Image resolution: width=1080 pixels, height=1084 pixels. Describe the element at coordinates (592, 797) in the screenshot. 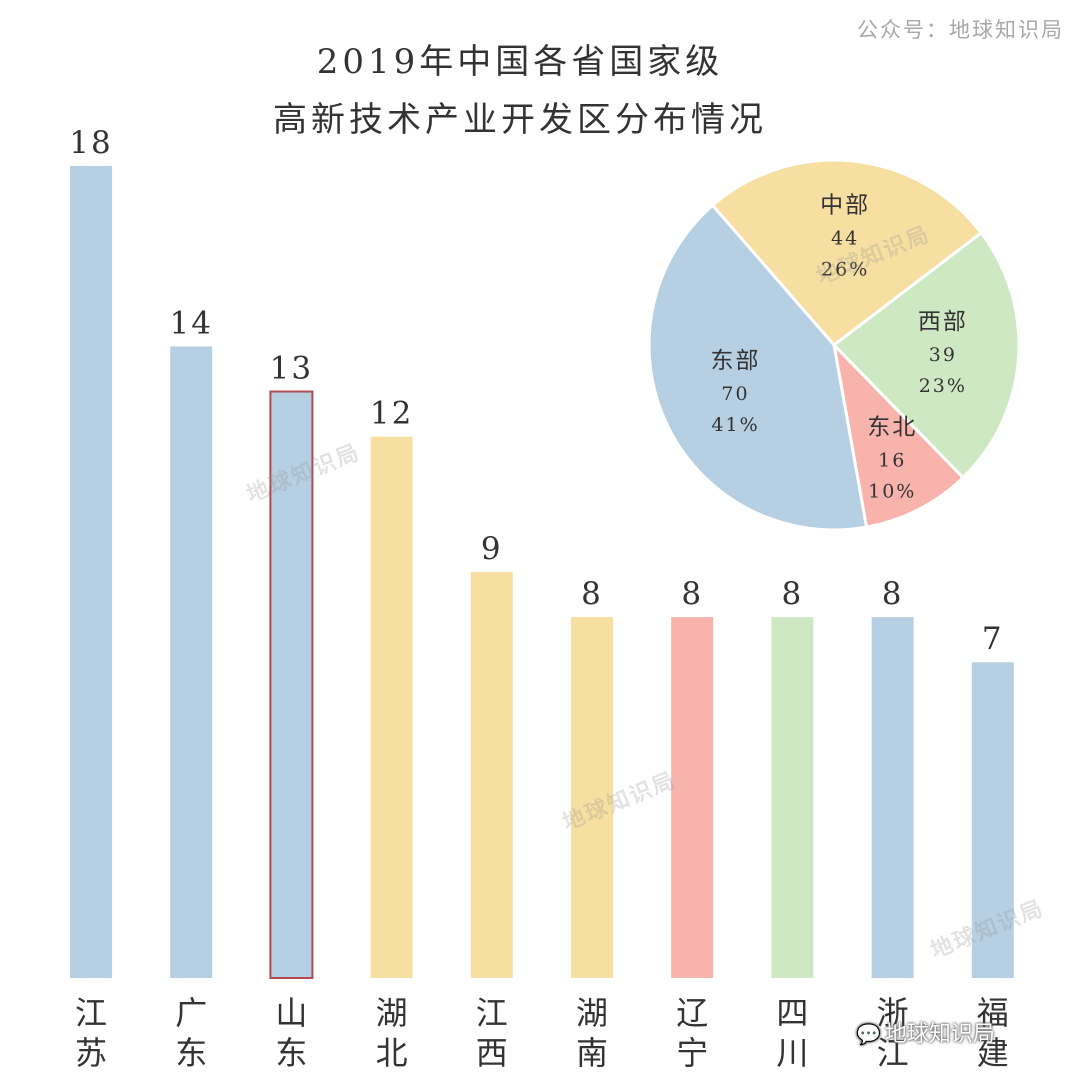

I see `bar-湖南` at that location.